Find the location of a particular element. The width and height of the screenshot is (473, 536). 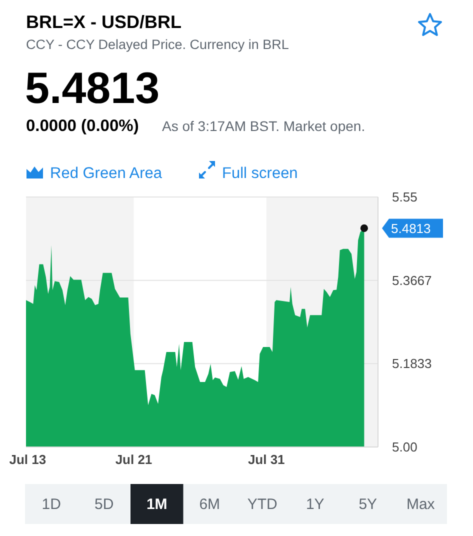

y-tick-label: 5.55 is located at coordinates (405, 197).